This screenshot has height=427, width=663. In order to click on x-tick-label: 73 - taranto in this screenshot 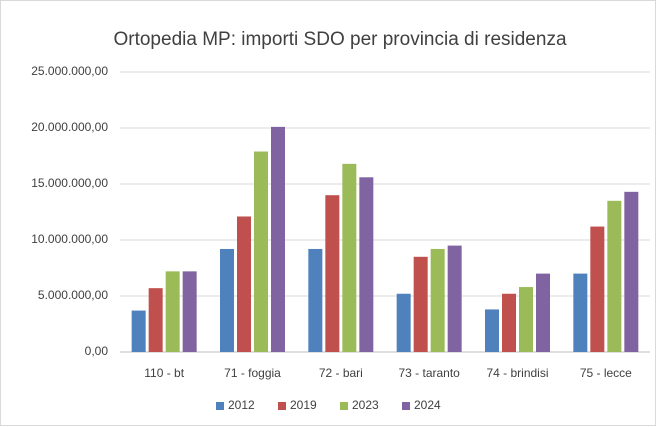, I will do `click(429, 373)`.